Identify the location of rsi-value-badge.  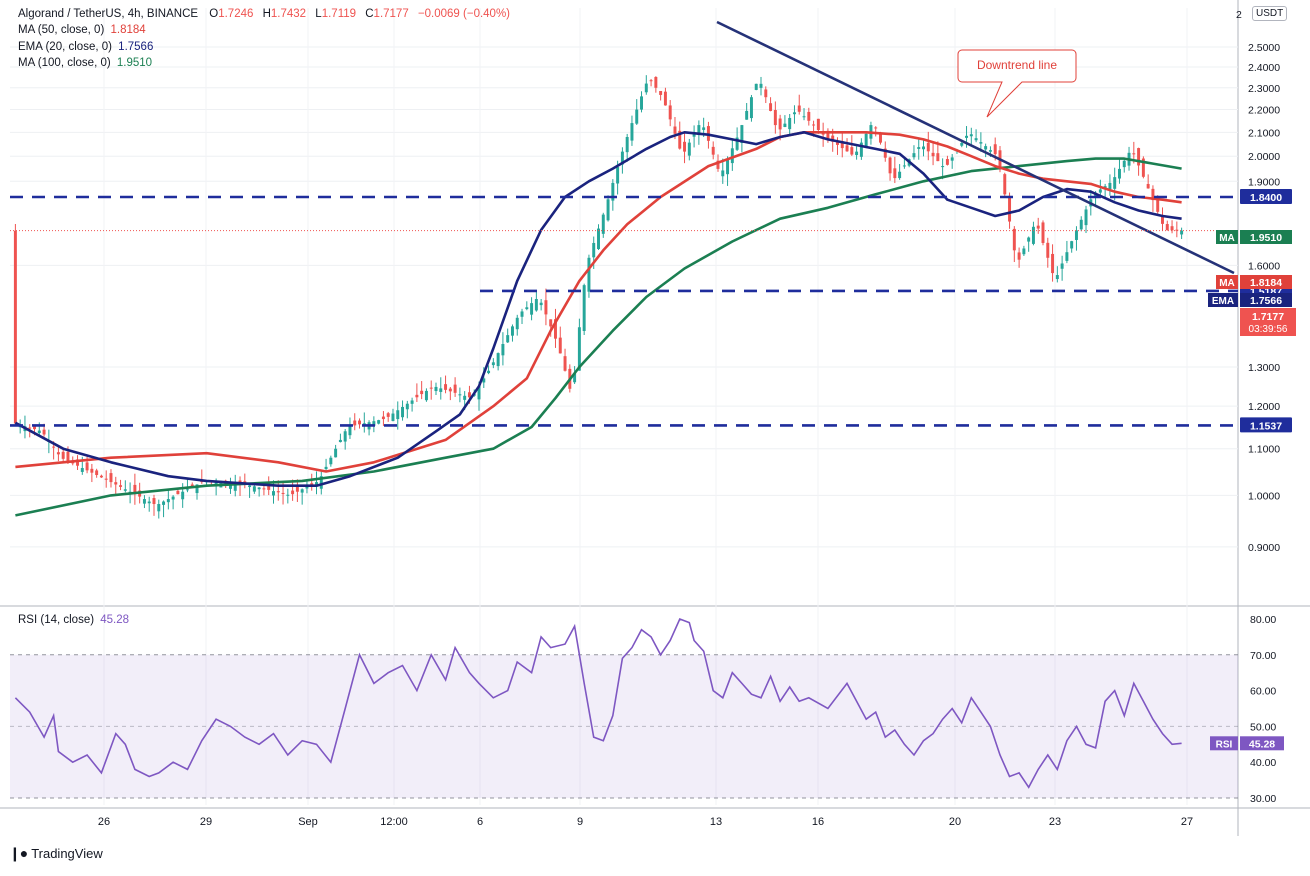
(1262, 743).